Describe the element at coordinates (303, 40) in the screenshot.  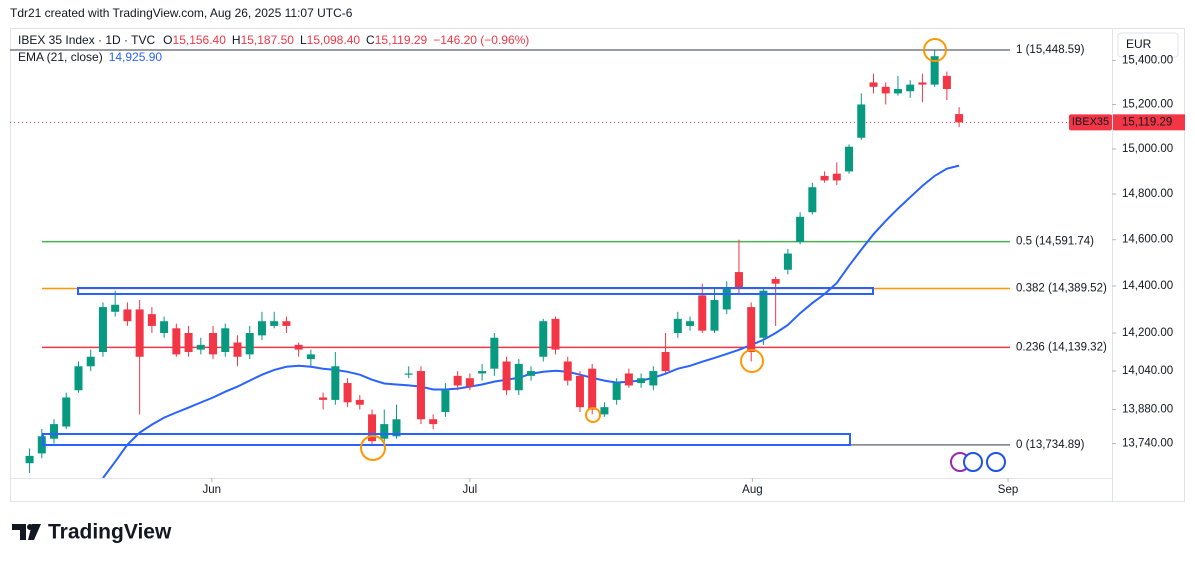
I see `ohlc-key: L` at that location.